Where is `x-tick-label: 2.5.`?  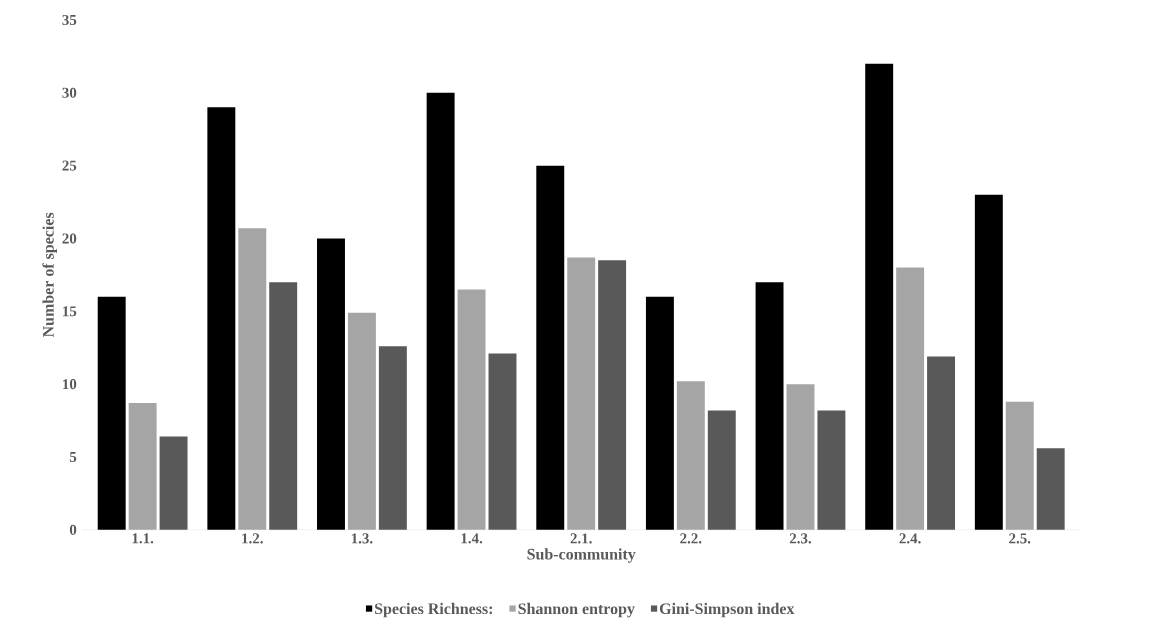 x-tick-label: 2.5. is located at coordinates (1020, 538).